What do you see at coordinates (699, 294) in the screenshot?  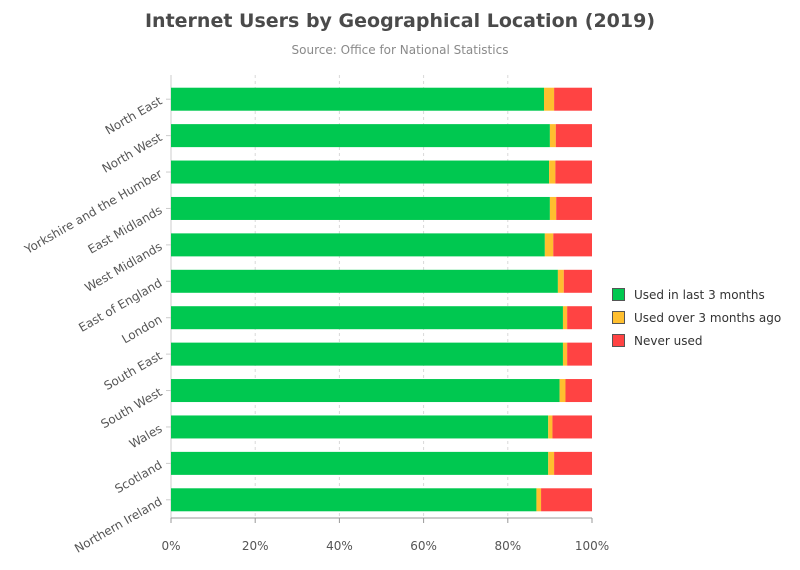 I see `legend-label: Used in last 3 months` at bounding box center [699, 294].